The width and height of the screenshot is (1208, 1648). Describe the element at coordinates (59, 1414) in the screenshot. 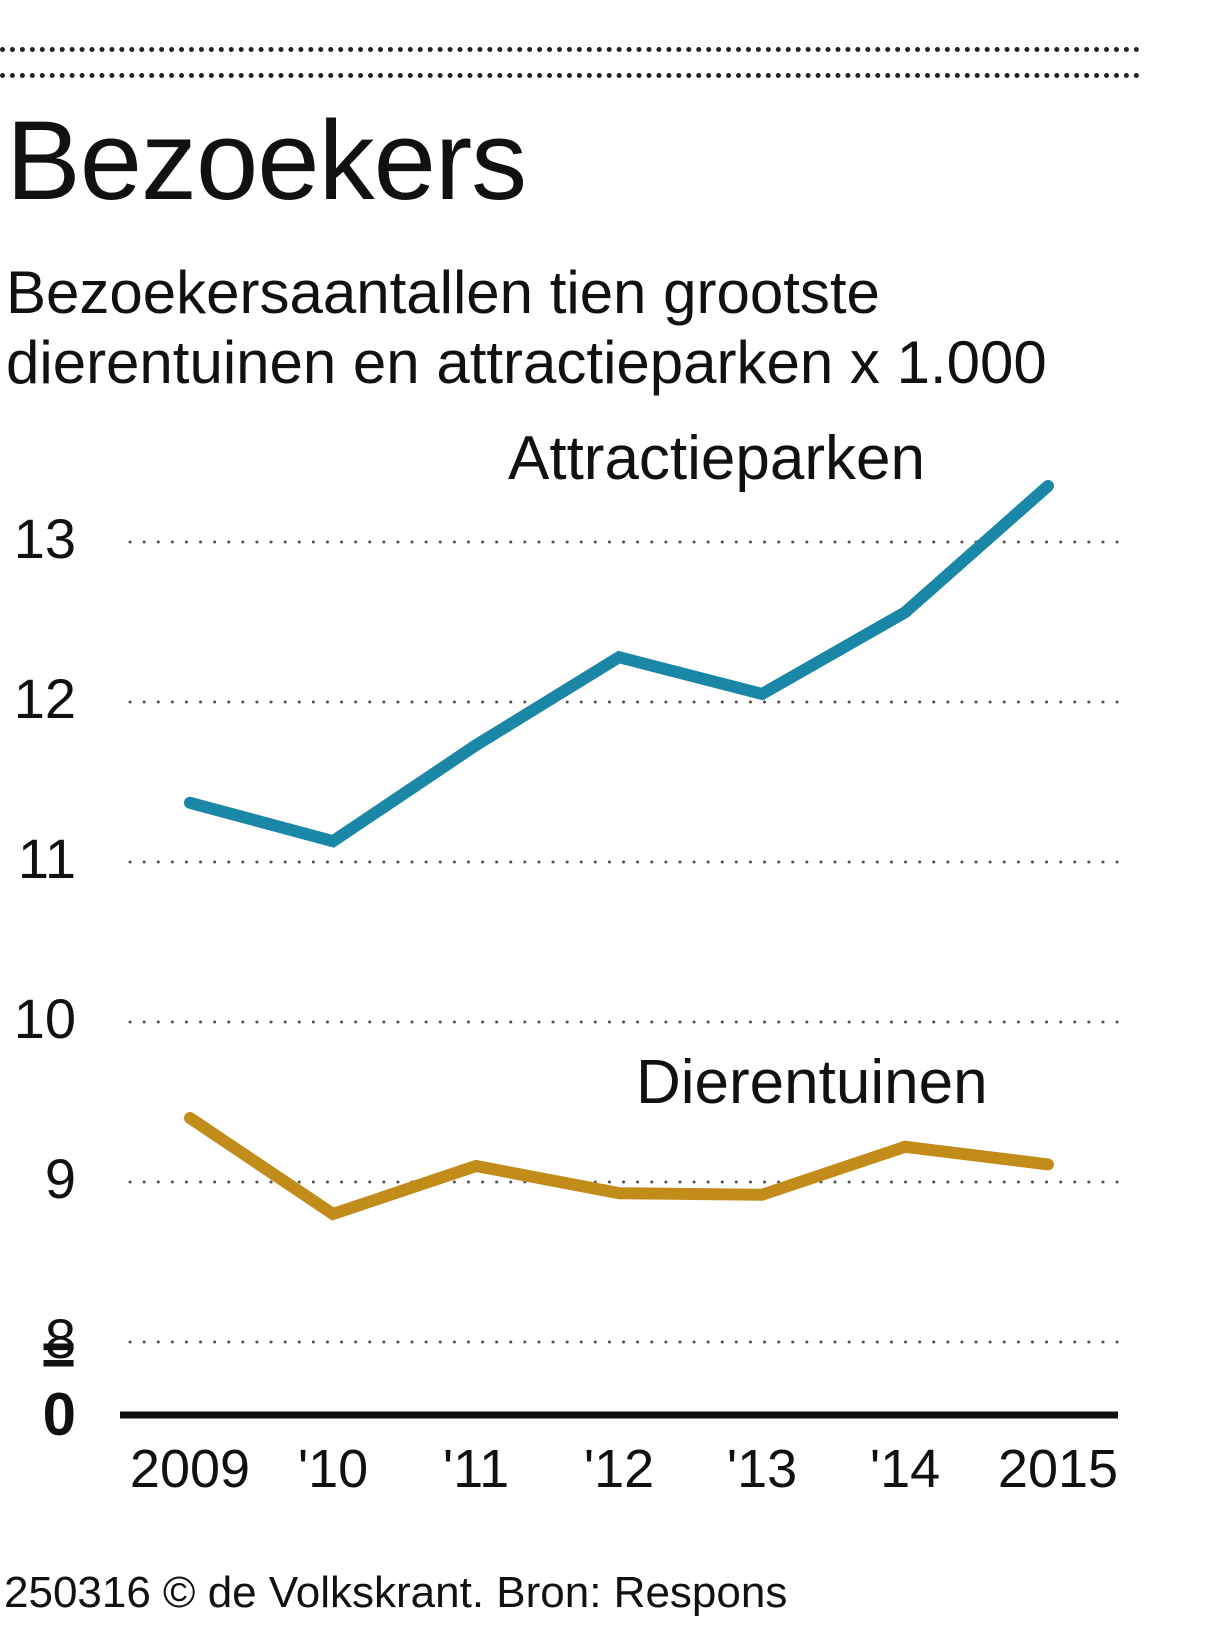

I see `y-tick-label-zero: 0` at that location.